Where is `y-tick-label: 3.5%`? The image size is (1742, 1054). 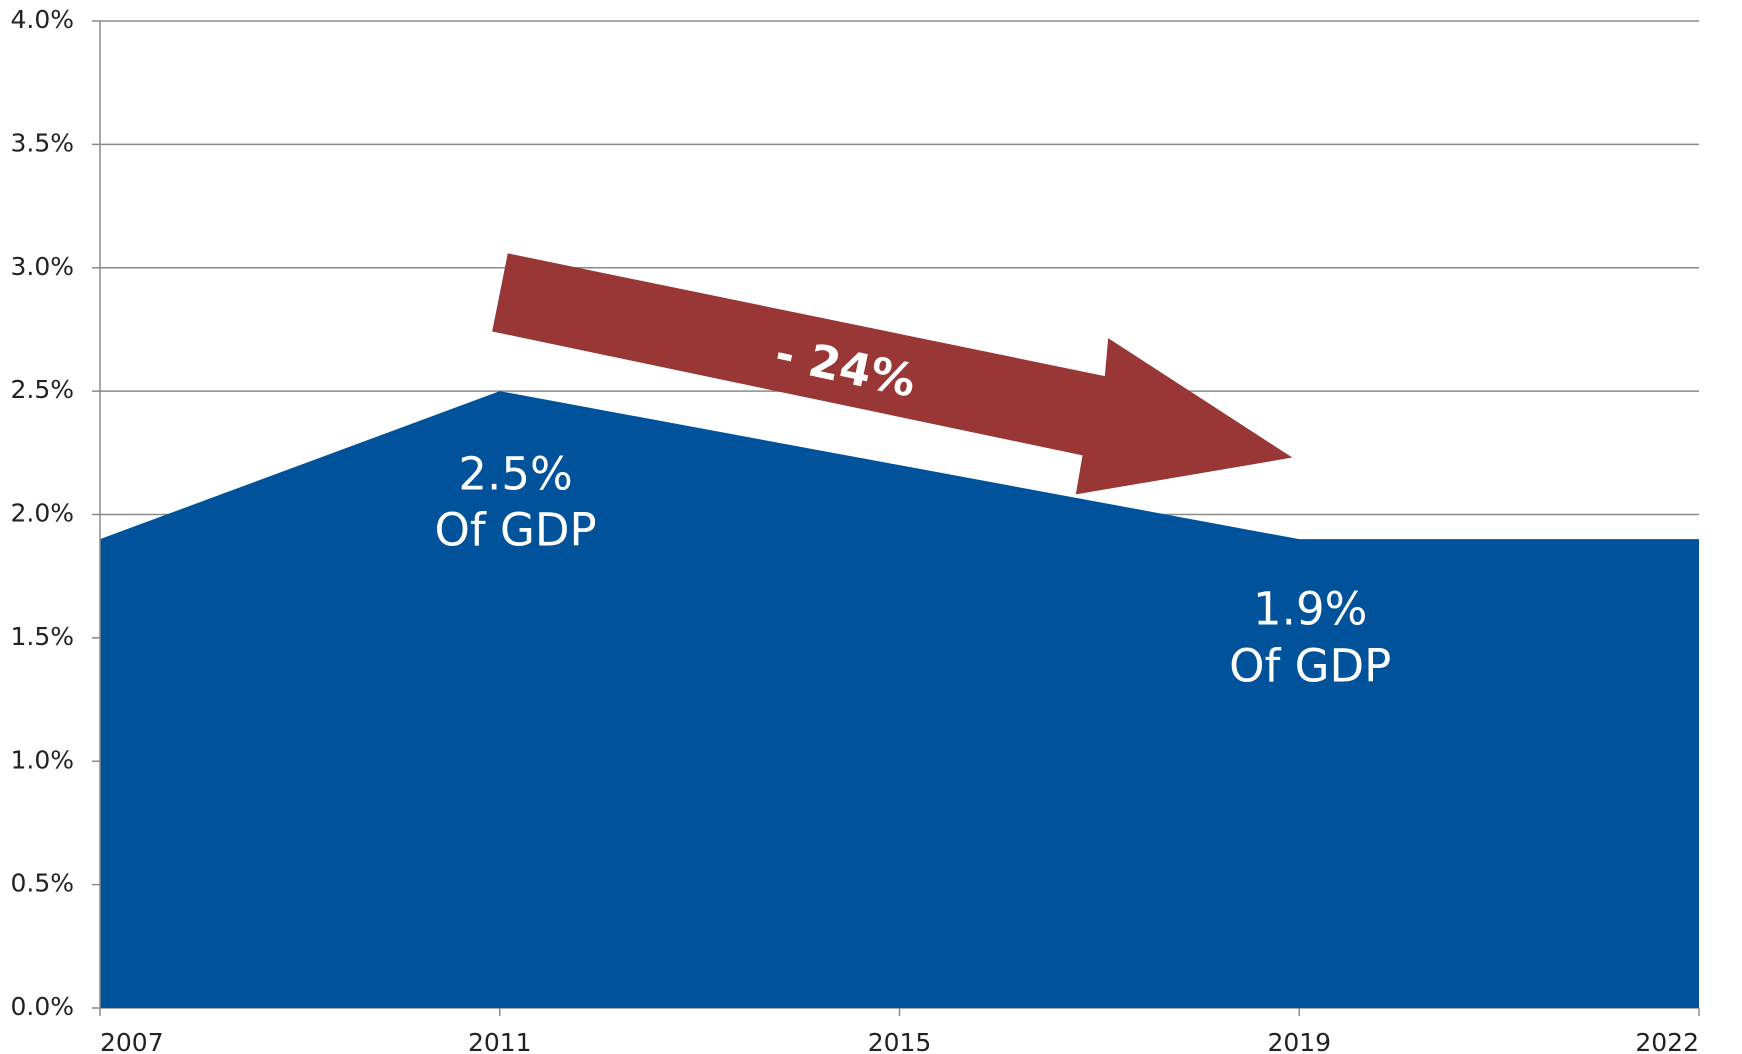
y-tick-label: 3.5% is located at coordinates (42, 142).